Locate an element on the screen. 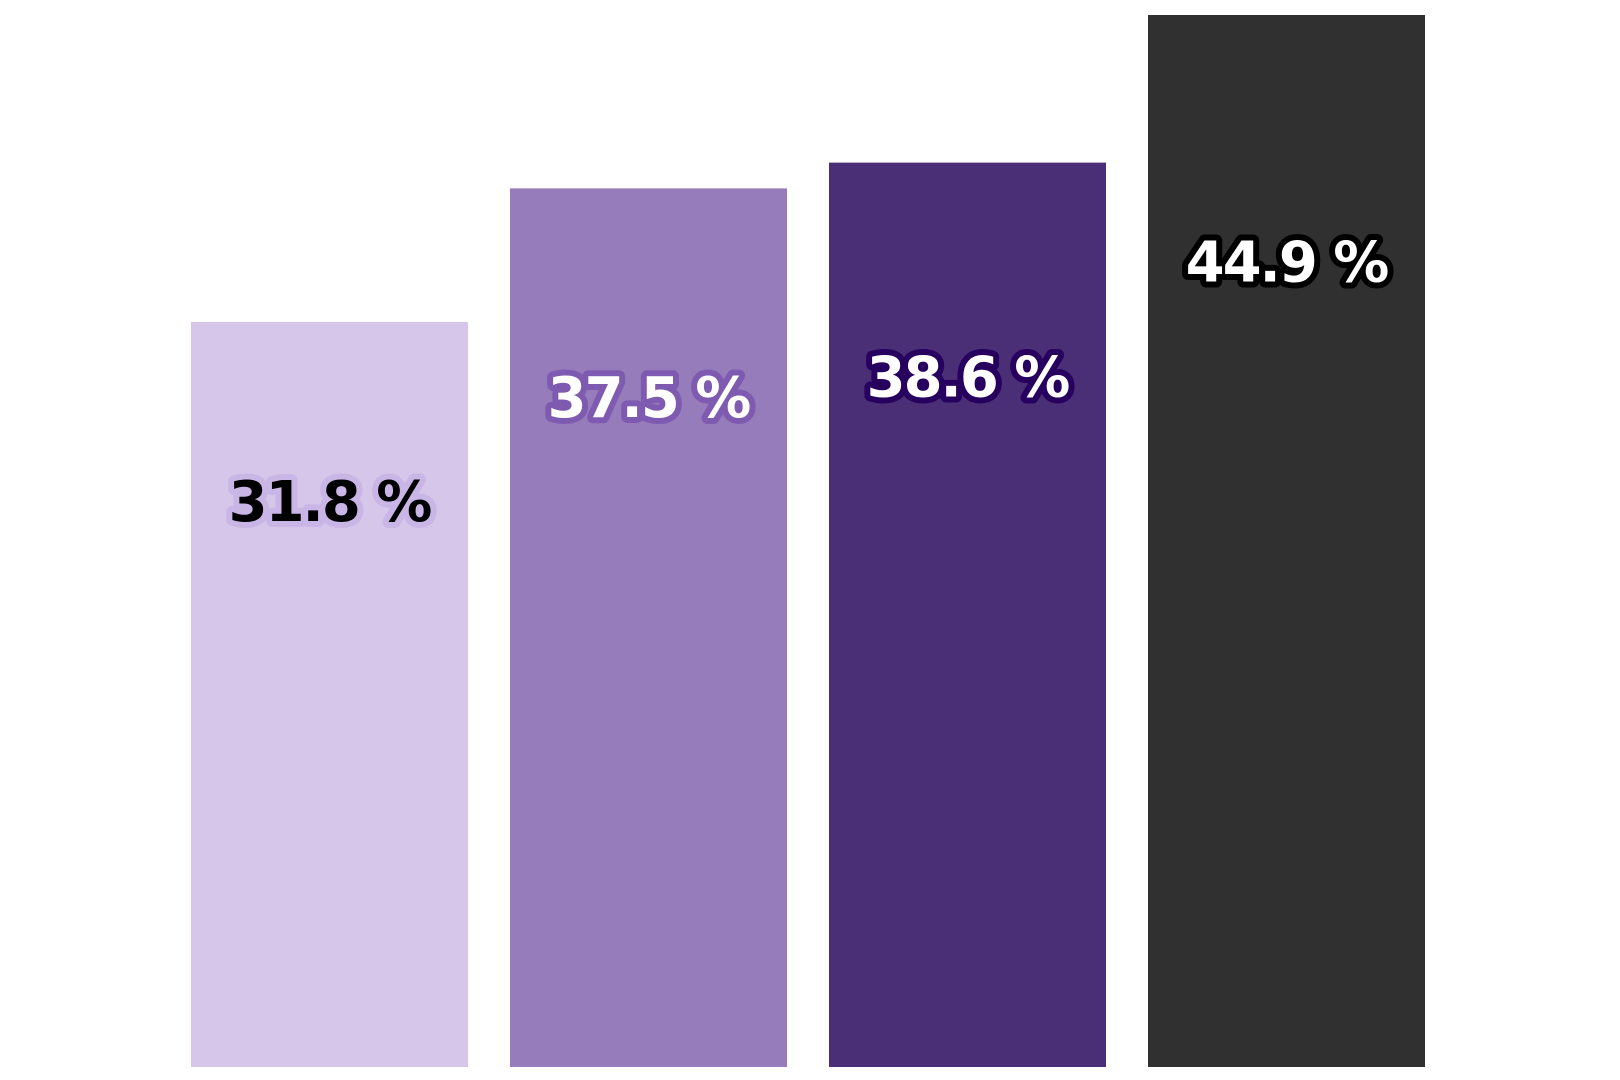 The image size is (1620, 1080). bar-value-label-2: 37.5 % is located at coordinates (649, 398).